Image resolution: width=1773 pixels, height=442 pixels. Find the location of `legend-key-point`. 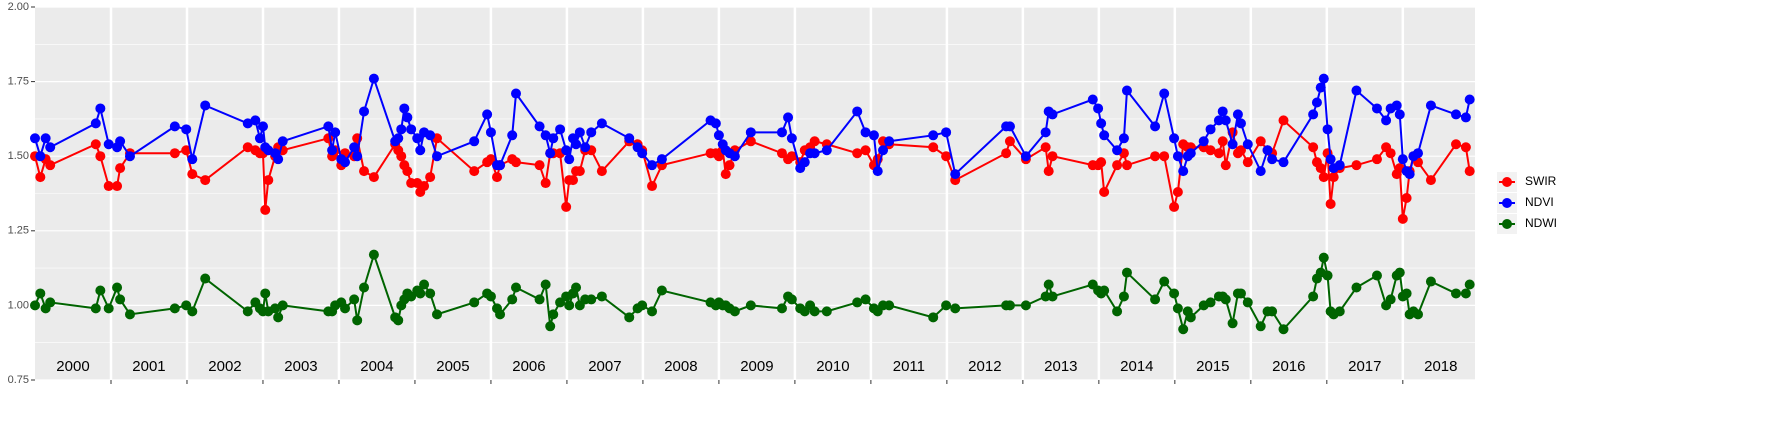

legend-key-point is located at coordinates (1507, 203).